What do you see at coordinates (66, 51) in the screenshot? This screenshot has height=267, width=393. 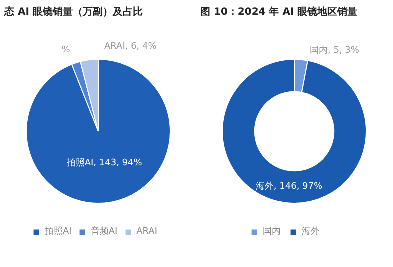 I see `data-label: %` at bounding box center [66, 51].